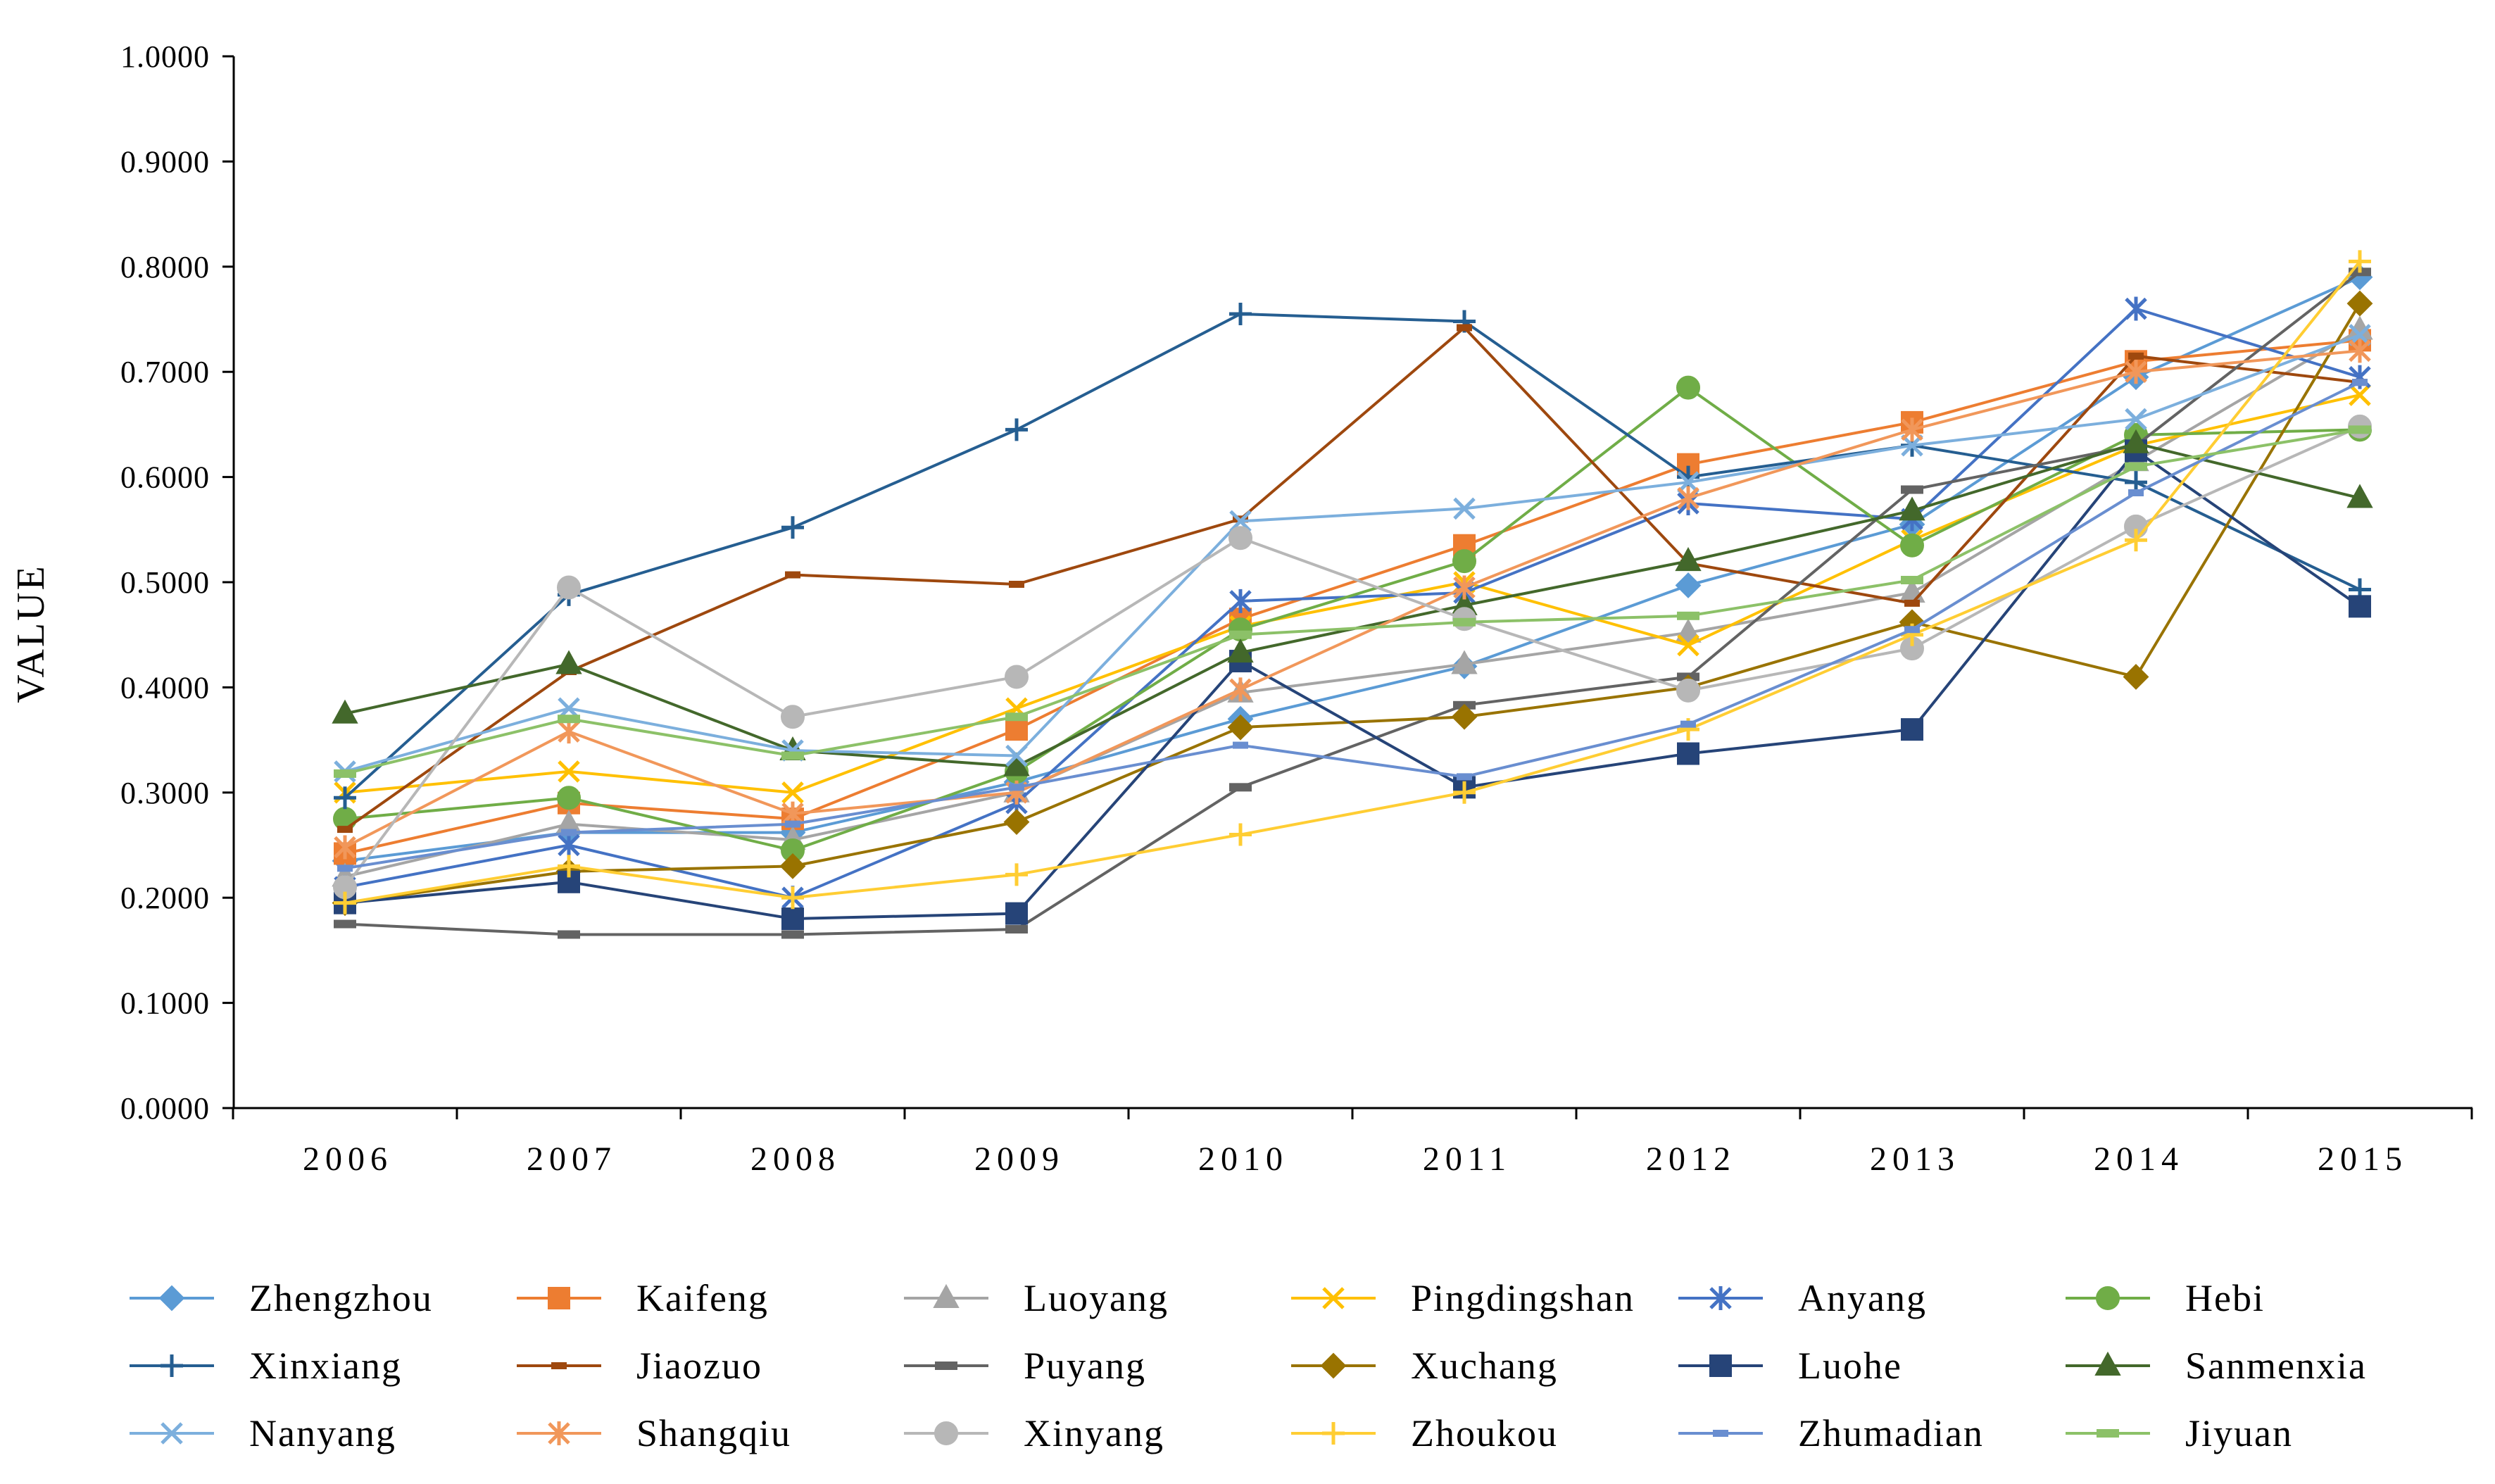  Describe the element at coordinates (165, 687) in the screenshot. I see `y-tick-label: 0.4000` at that location.